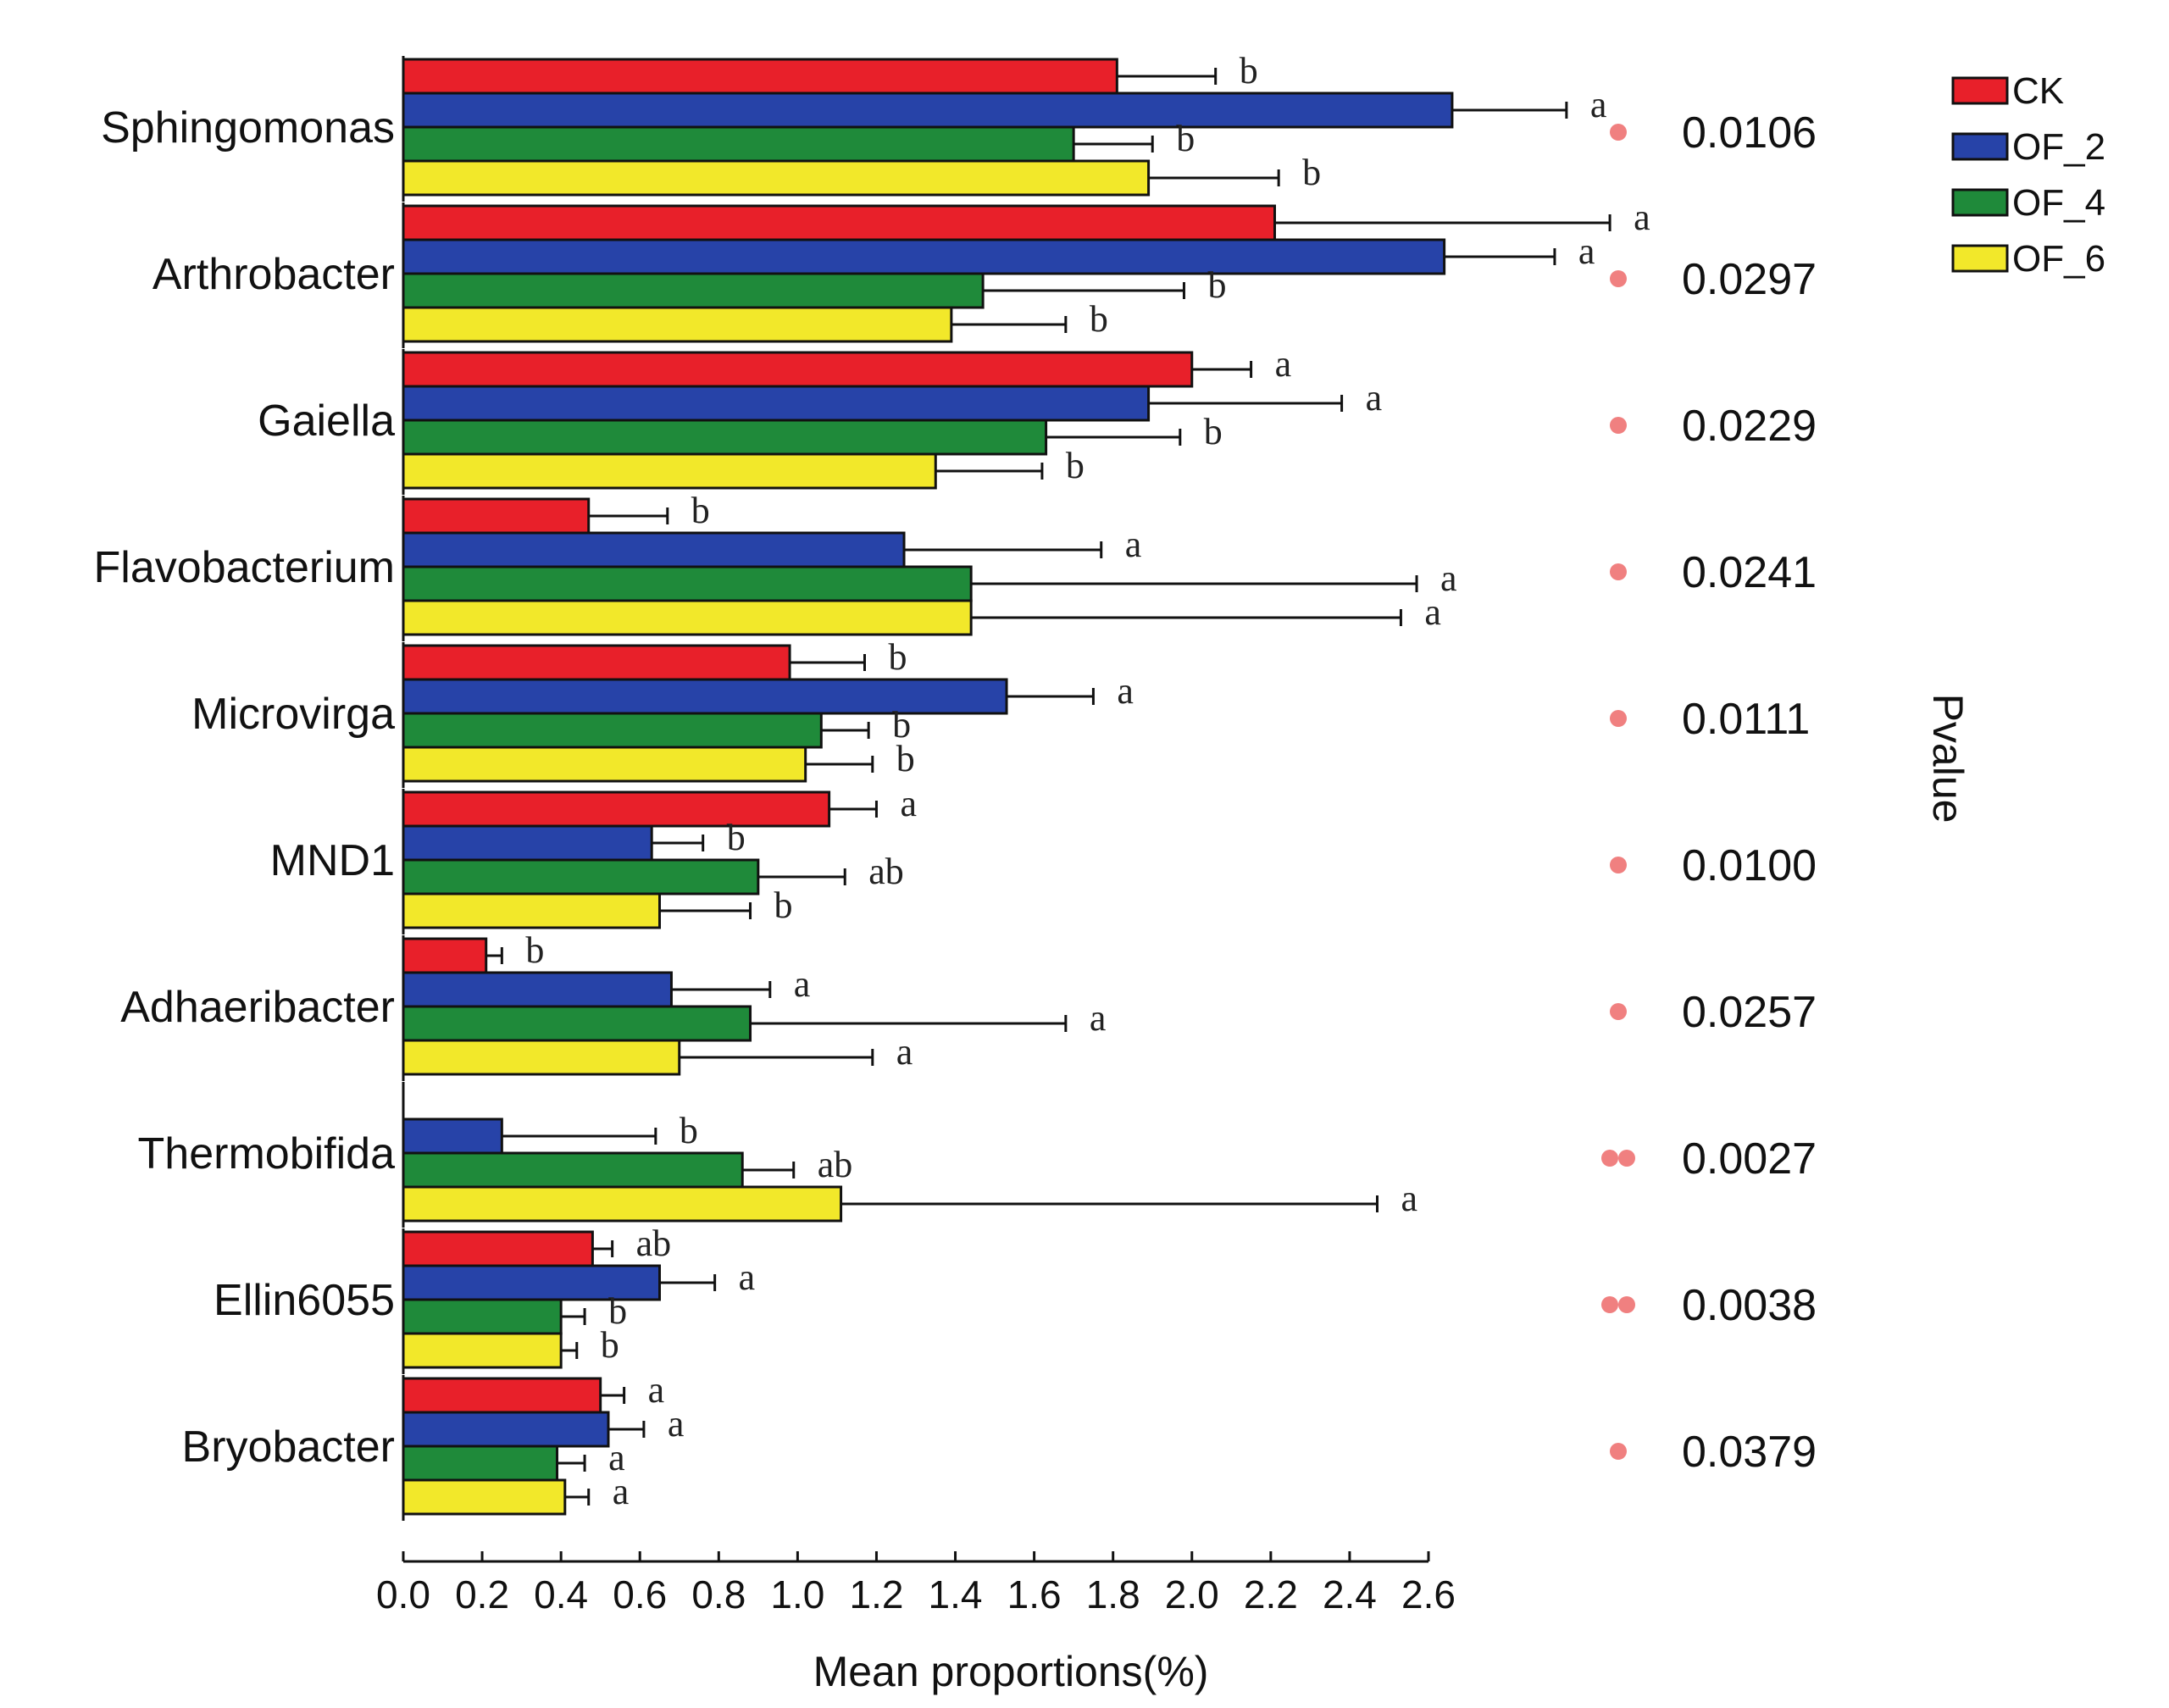 Image resolution: width=2169 pixels, height=1708 pixels. Describe the element at coordinates (1749, 279) in the screenshot. I see `pvalue-label: 0.0297` at that location.